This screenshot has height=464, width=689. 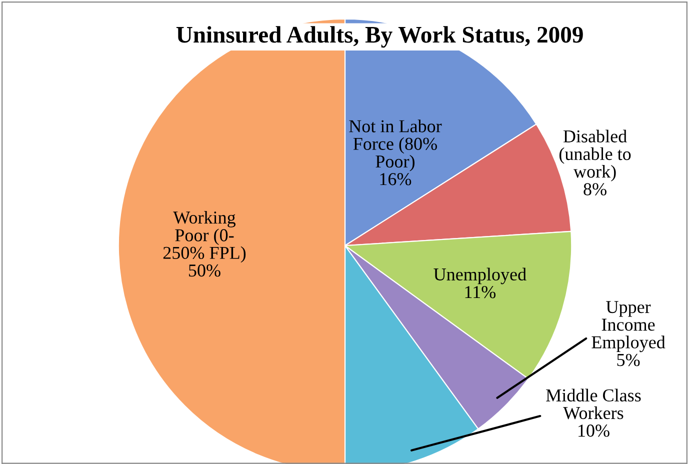 What do you see at coordinates (480, 292) in the screenshot?
I see `data-label: 11%` at bounding box center [480, 292].